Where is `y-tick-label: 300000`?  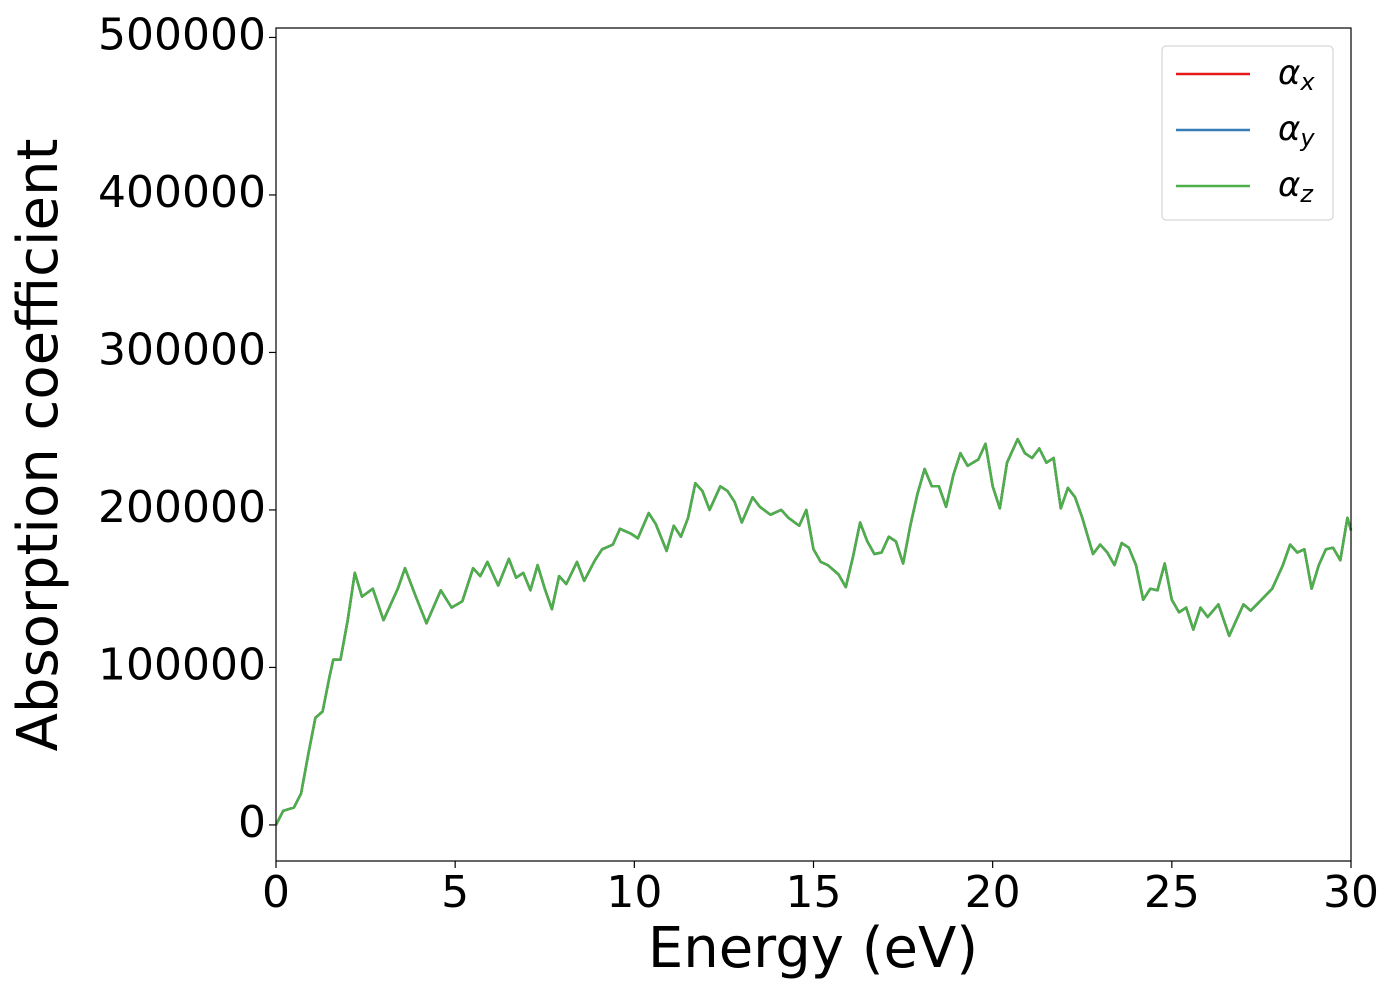 y-tick-label: 300000 is located at coordinates (182, 349).